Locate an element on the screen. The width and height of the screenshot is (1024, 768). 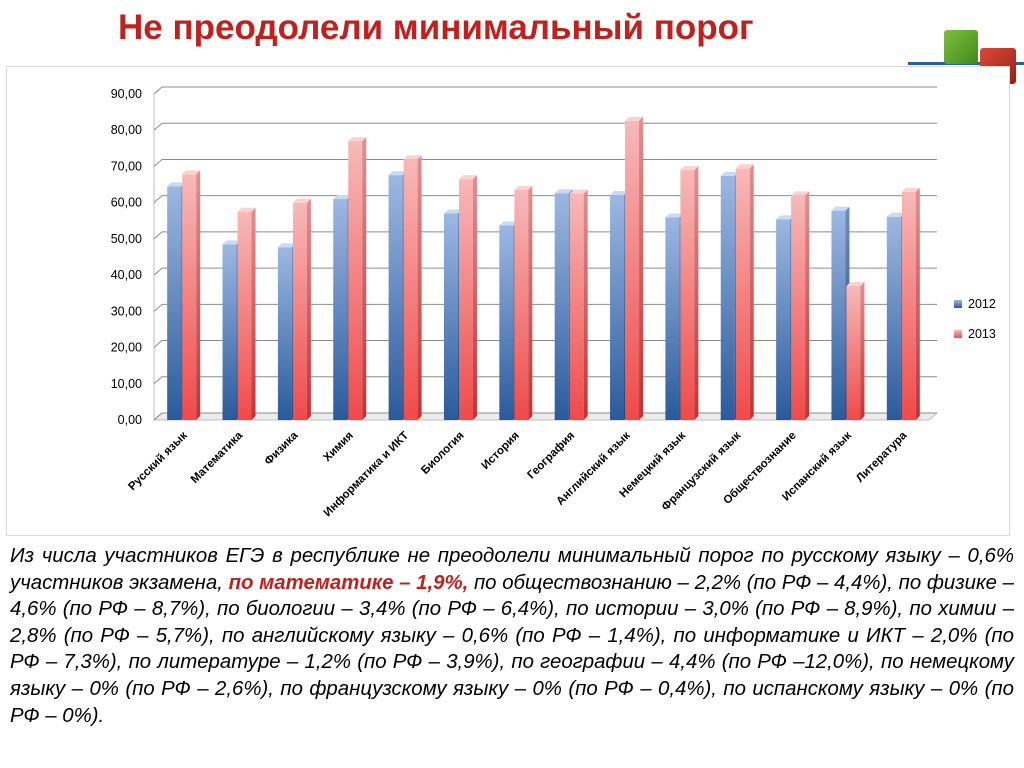
y-tick-label: 40,00 is located at coordinates (126, 275).